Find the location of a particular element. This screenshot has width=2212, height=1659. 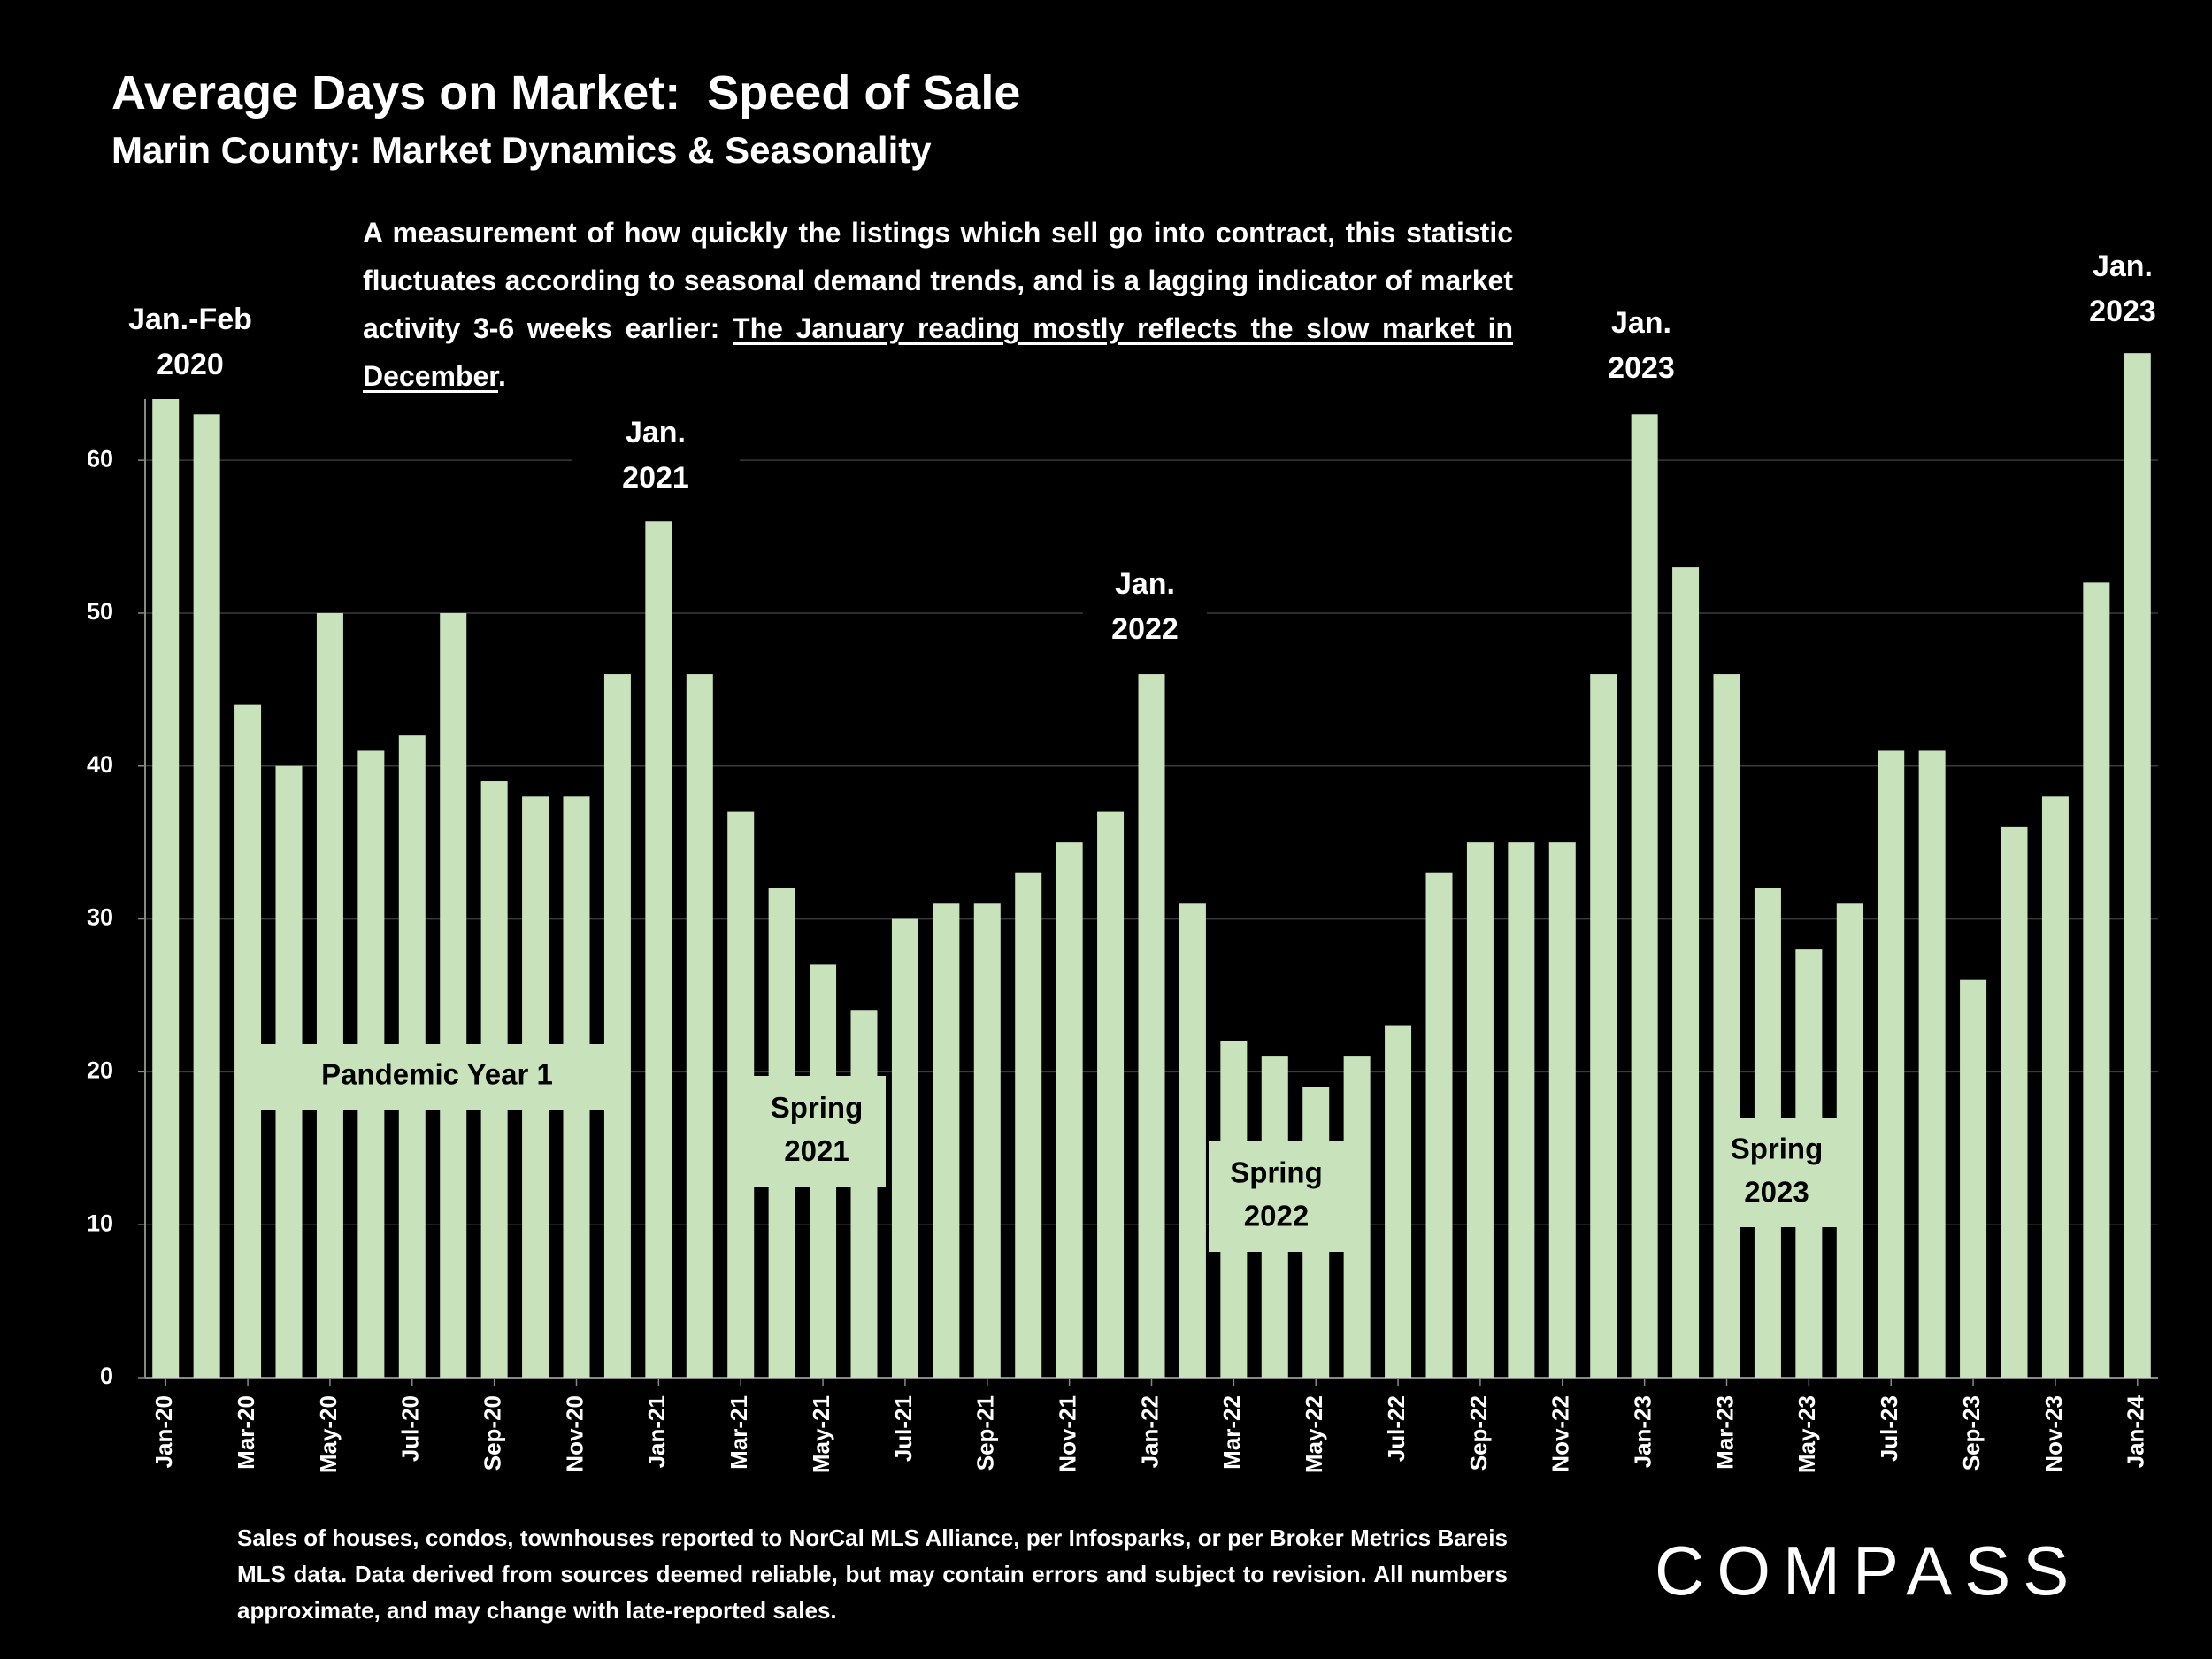

period-label: Pandemic Year 1 is located at coordinates (437, 1075).